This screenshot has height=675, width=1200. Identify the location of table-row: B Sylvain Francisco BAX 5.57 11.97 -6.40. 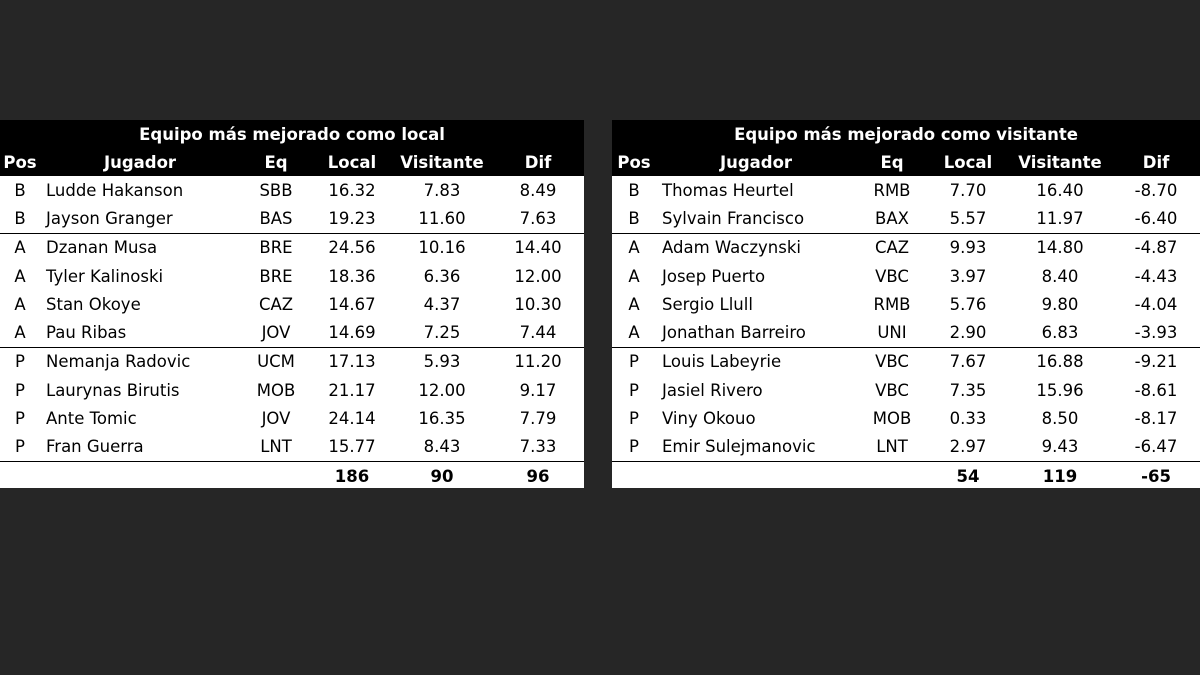
(906, 219).